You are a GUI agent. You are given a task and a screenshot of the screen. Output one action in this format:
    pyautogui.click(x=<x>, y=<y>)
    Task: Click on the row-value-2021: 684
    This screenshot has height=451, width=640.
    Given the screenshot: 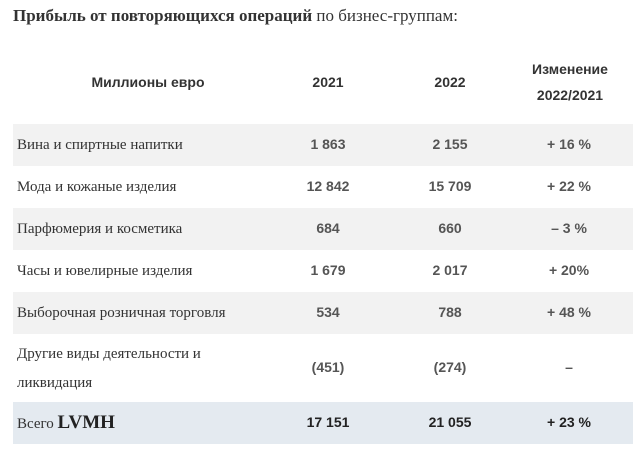 What is the action you would take?
    pyautogui.click(x=328, y=228)
    